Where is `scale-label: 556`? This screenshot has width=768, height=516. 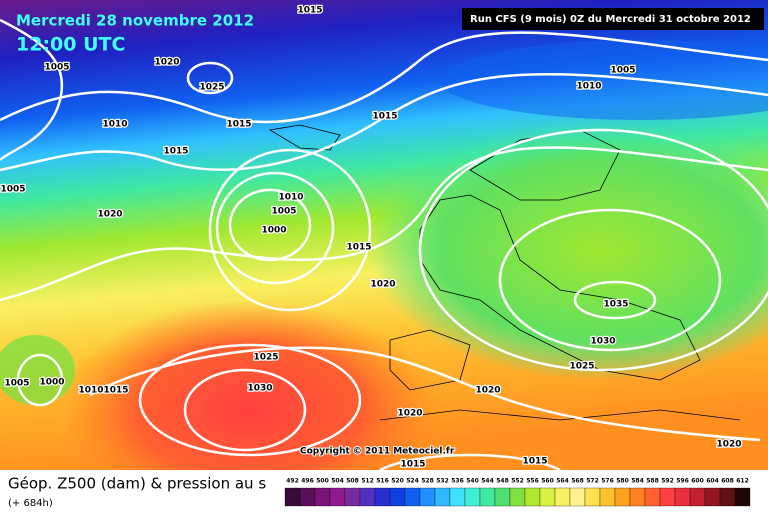
scale-label: 556 is located at coordinates (532, 481).